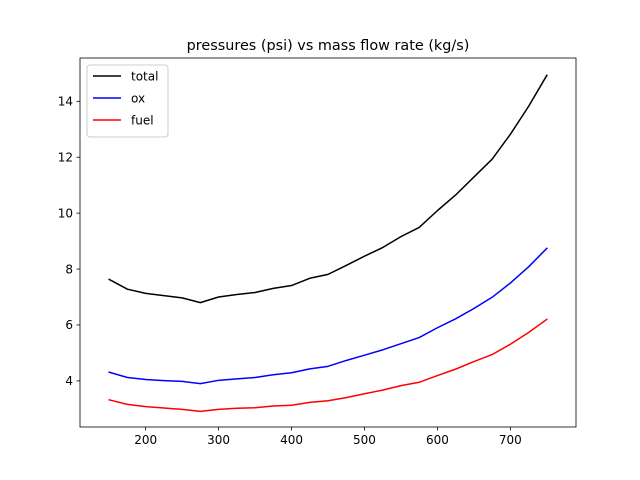 The width and height of the screenshot is (640, 480). I want to click on legend-label-fuel: fuel, so click(142, 120).